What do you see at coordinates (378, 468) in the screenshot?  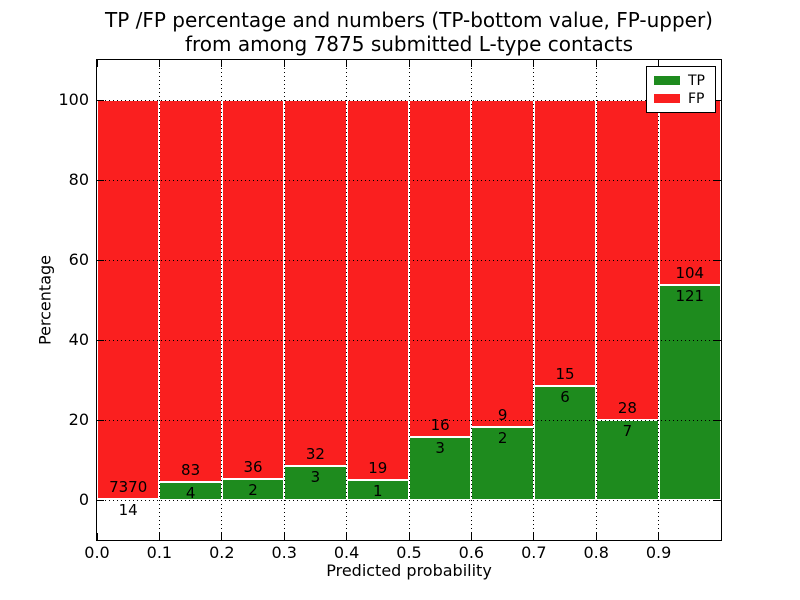 I see `fp-count-label: 19` at bounding box center [378, 468].